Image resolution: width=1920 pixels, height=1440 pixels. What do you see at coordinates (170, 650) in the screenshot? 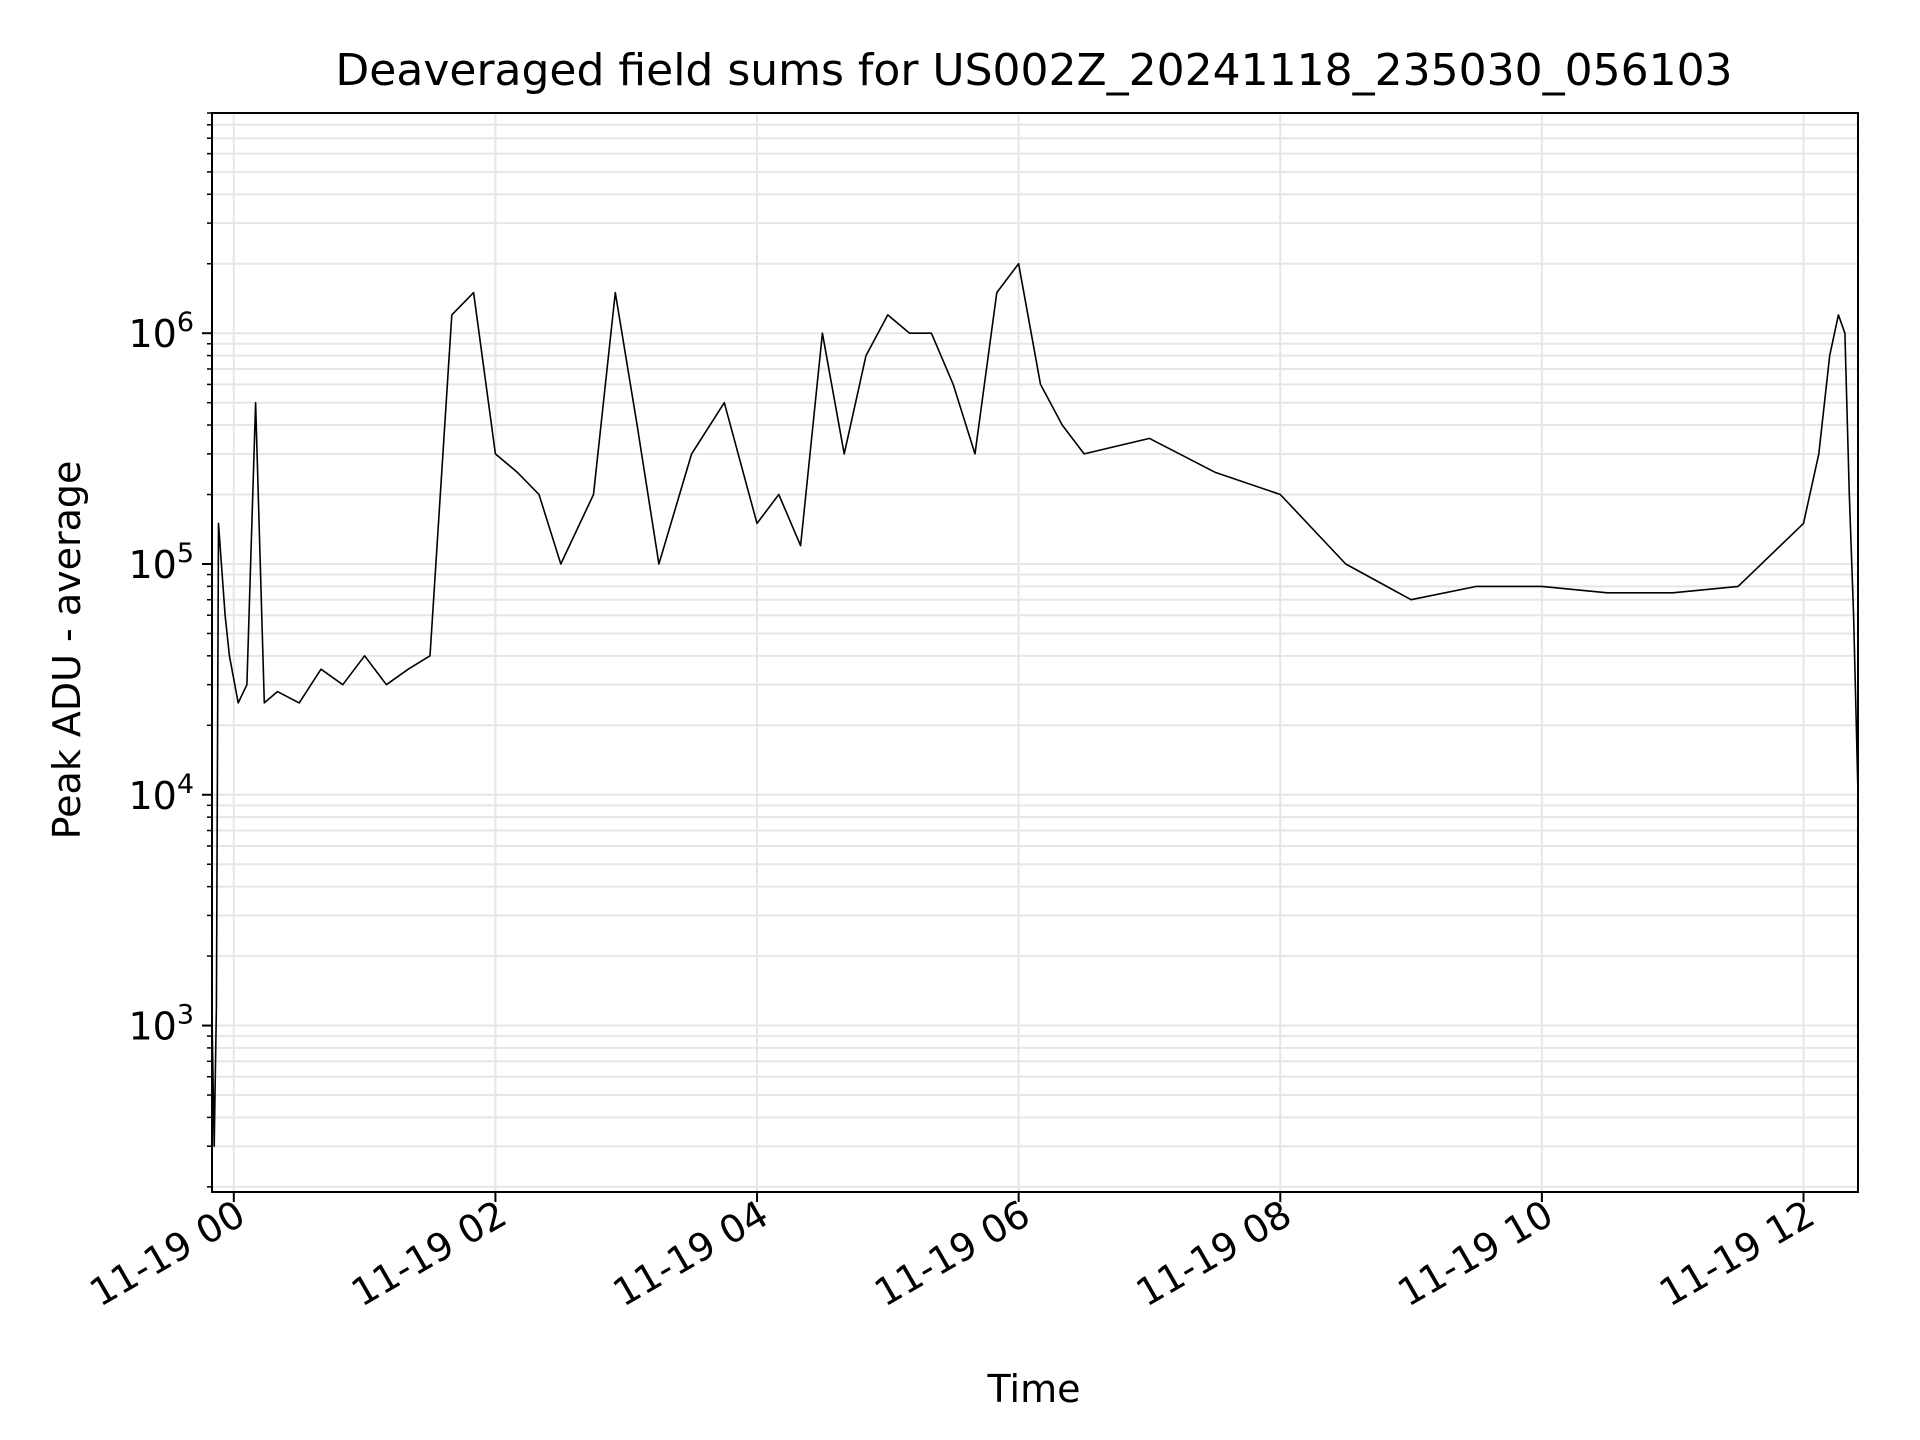
I see `y-axis: 103 104 105 106` at bounding box center [170, 650].